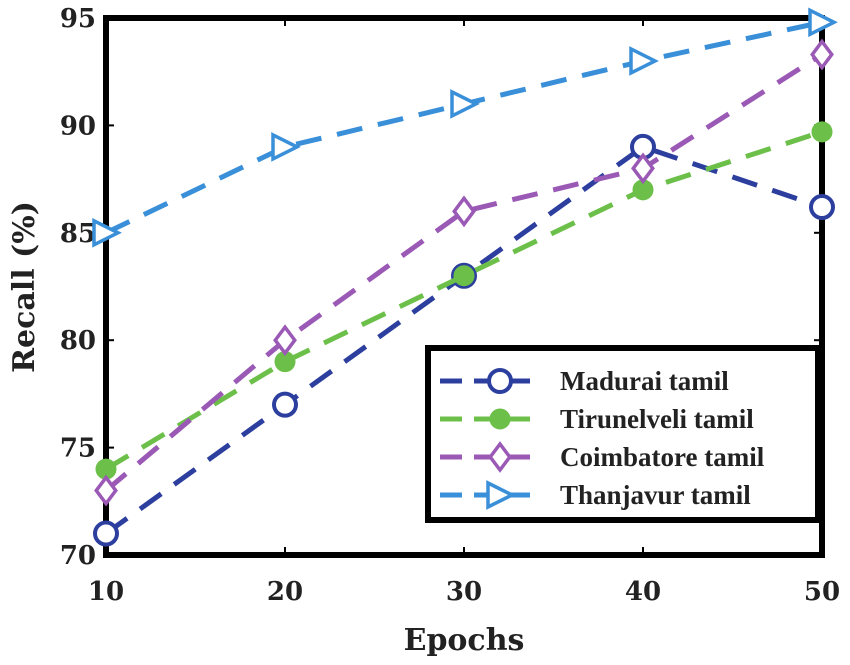  I want to click on legend-item-thanjavur-tamil: Thanjavur tamil, so click(595, 495).